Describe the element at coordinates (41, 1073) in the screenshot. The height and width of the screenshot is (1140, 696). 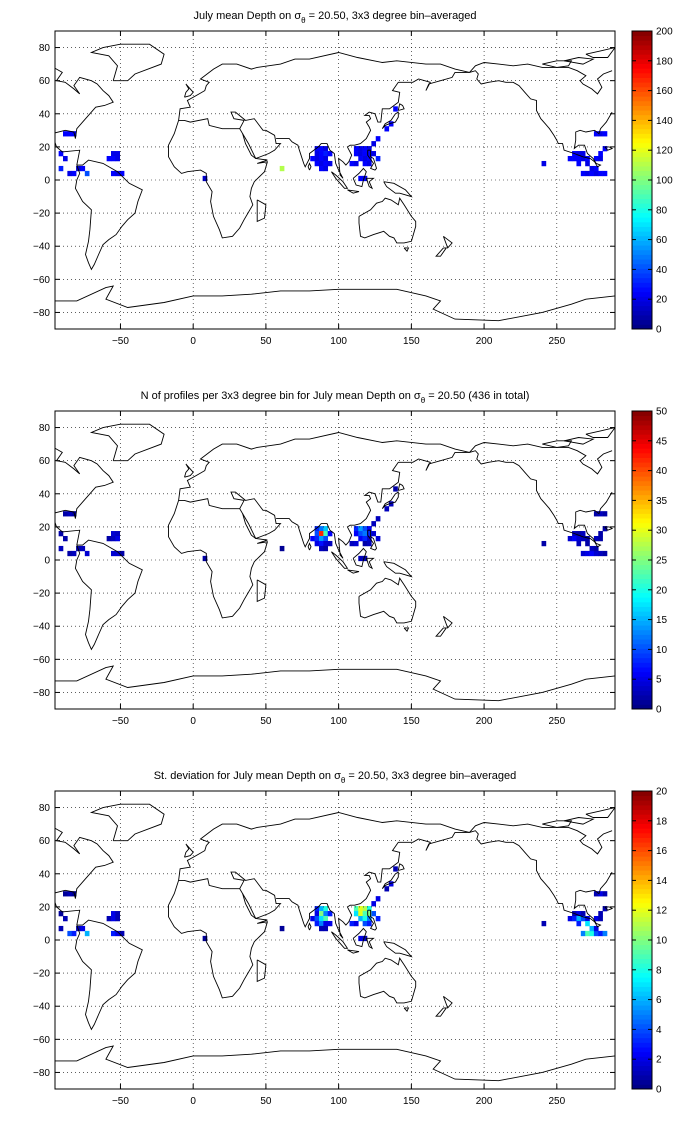
I see `y-tick-label: −80` at that location.